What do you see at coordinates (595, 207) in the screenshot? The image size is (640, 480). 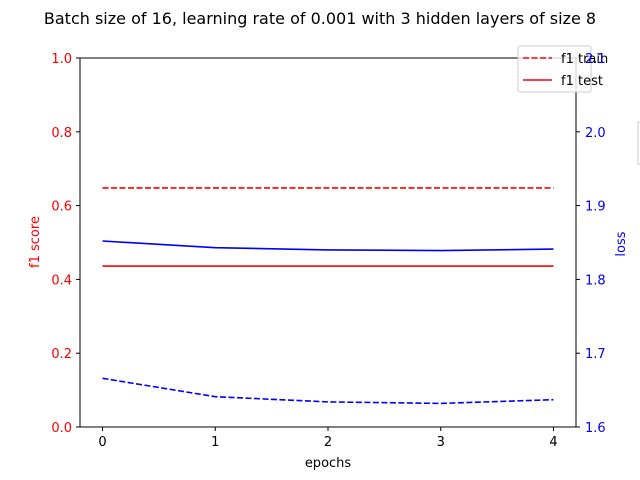 I see `right-tick-label: 1.9` at bounding box center [595, 207].